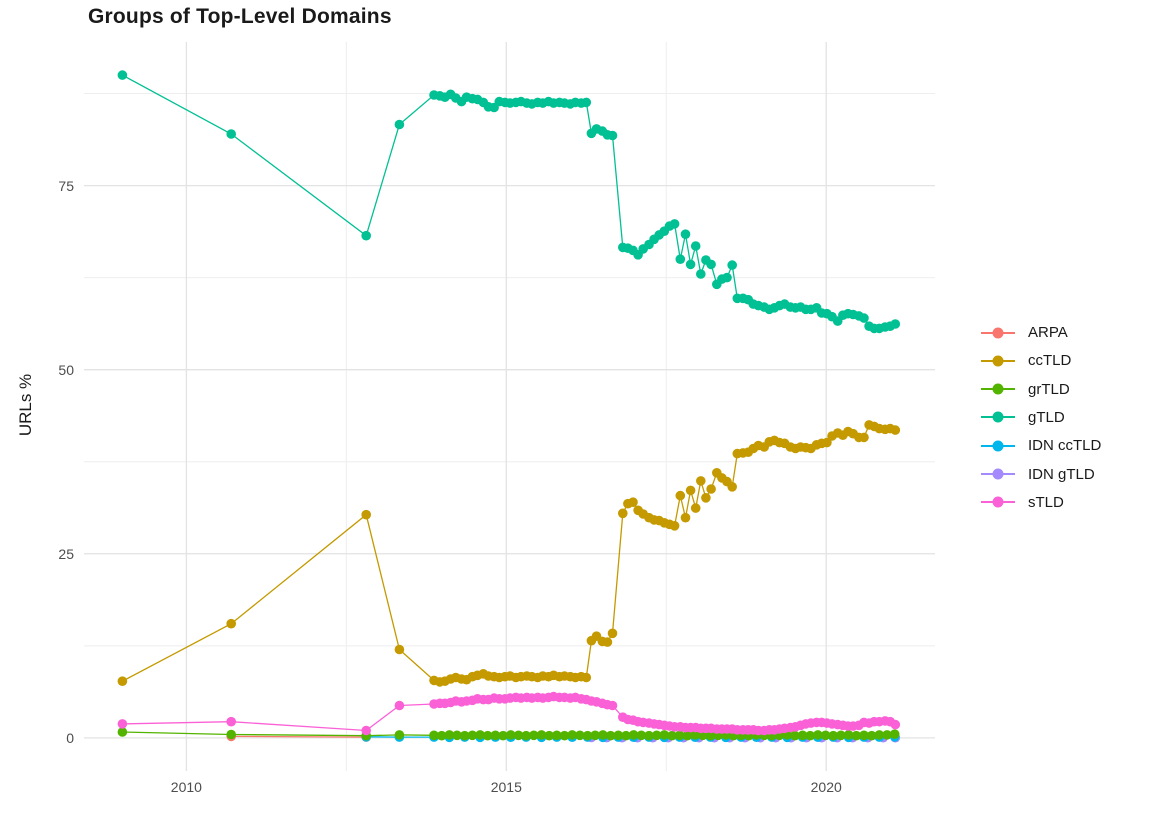 The height and width of the screenshot is (827, 1164). I want to click on legend-label: IDN ccTLD, so click(1065, 446).